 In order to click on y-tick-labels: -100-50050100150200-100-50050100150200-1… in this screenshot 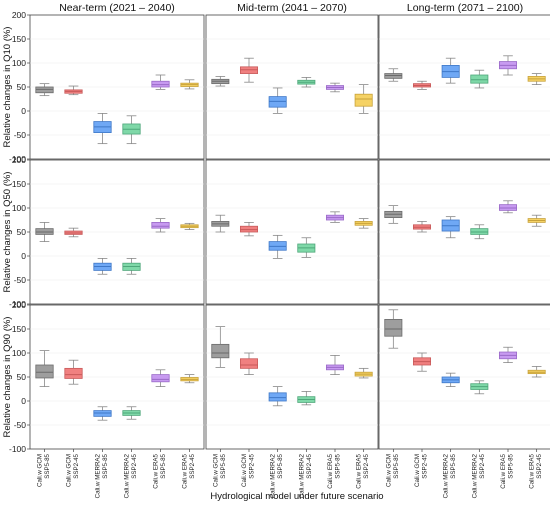, I will do `click(17, 232)`.